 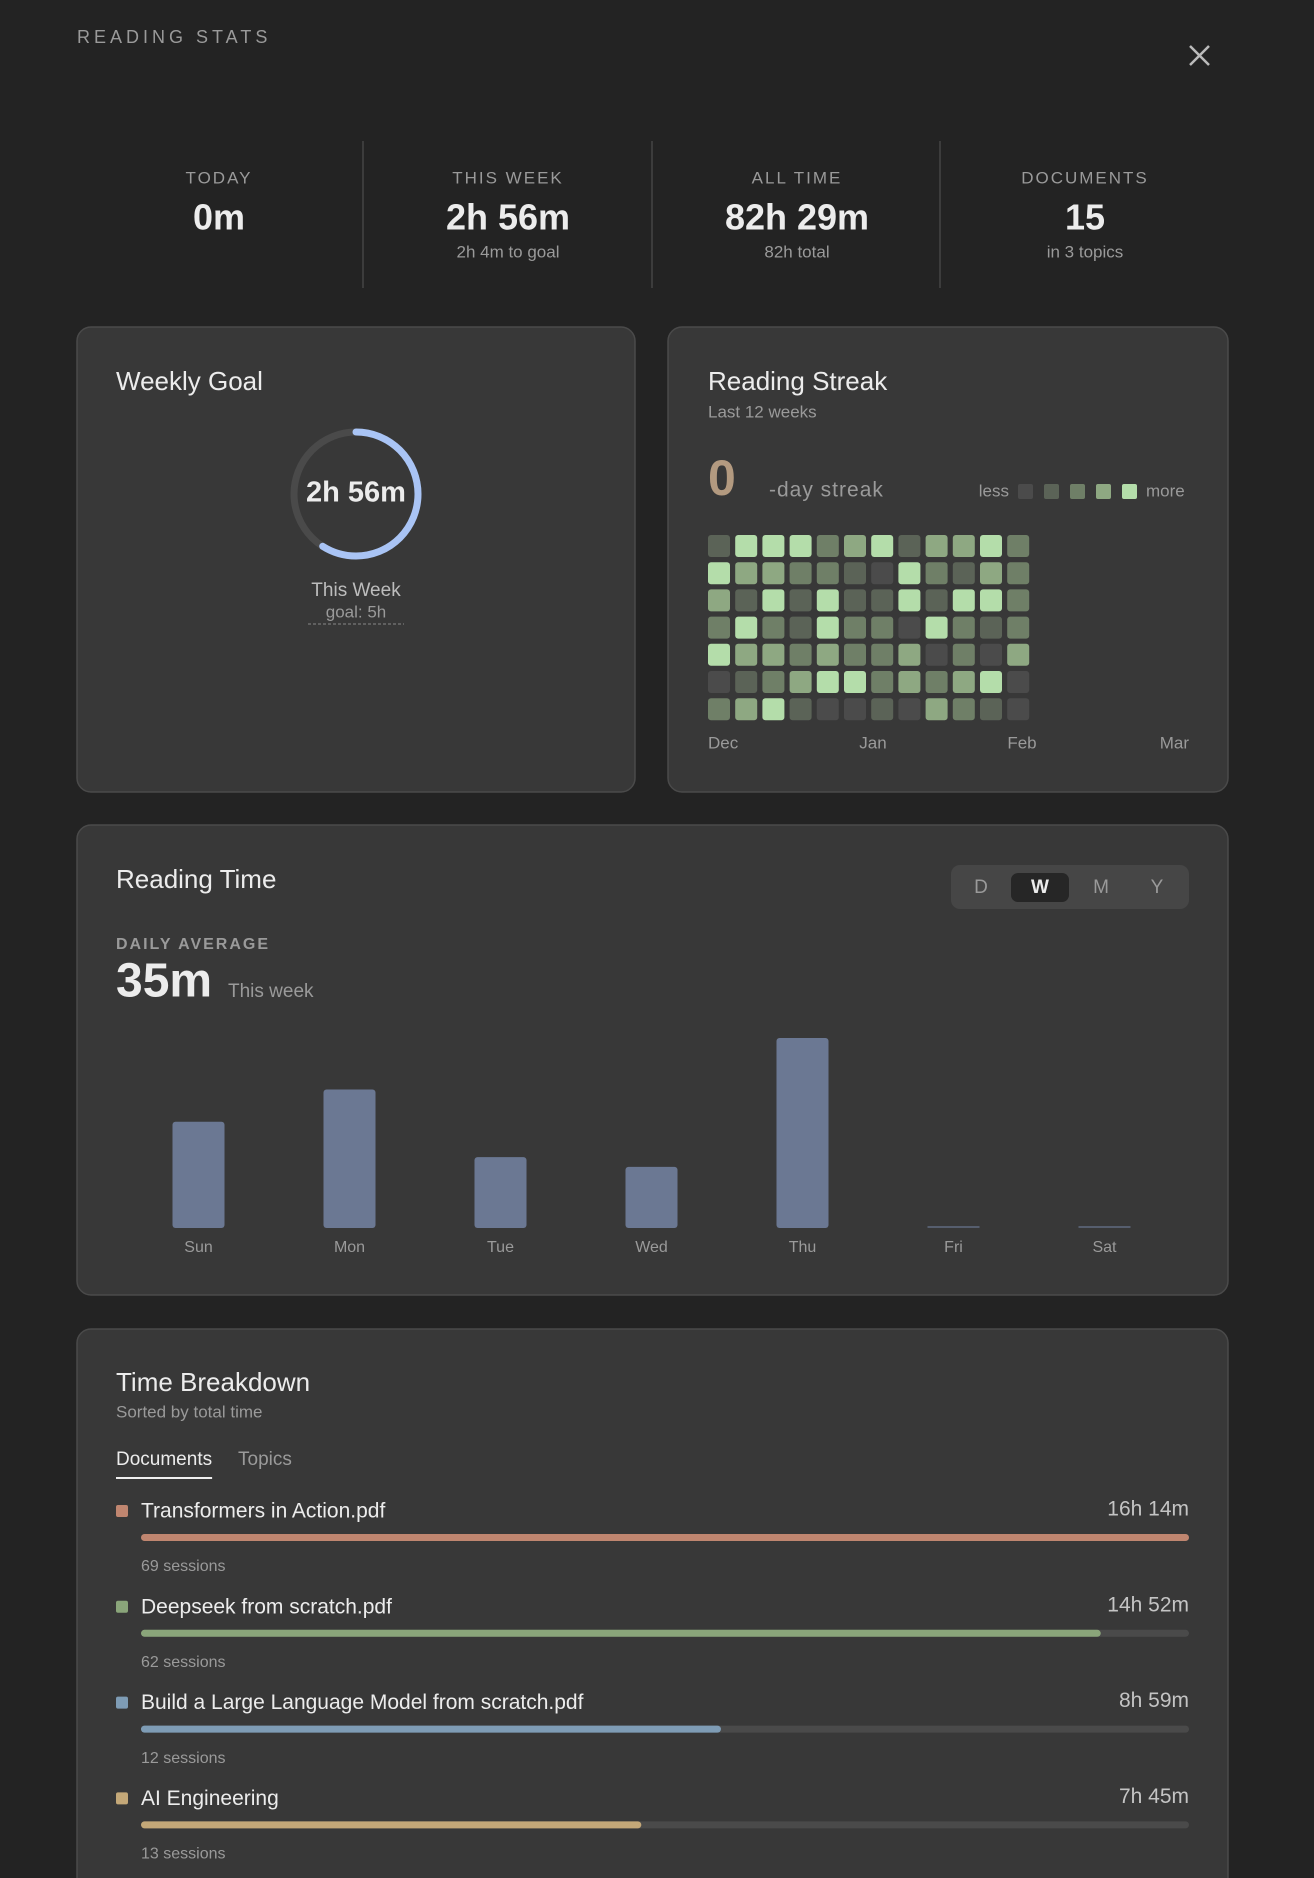 I want to click on x-tick-label: Wed, so click(x=651, y=1247).